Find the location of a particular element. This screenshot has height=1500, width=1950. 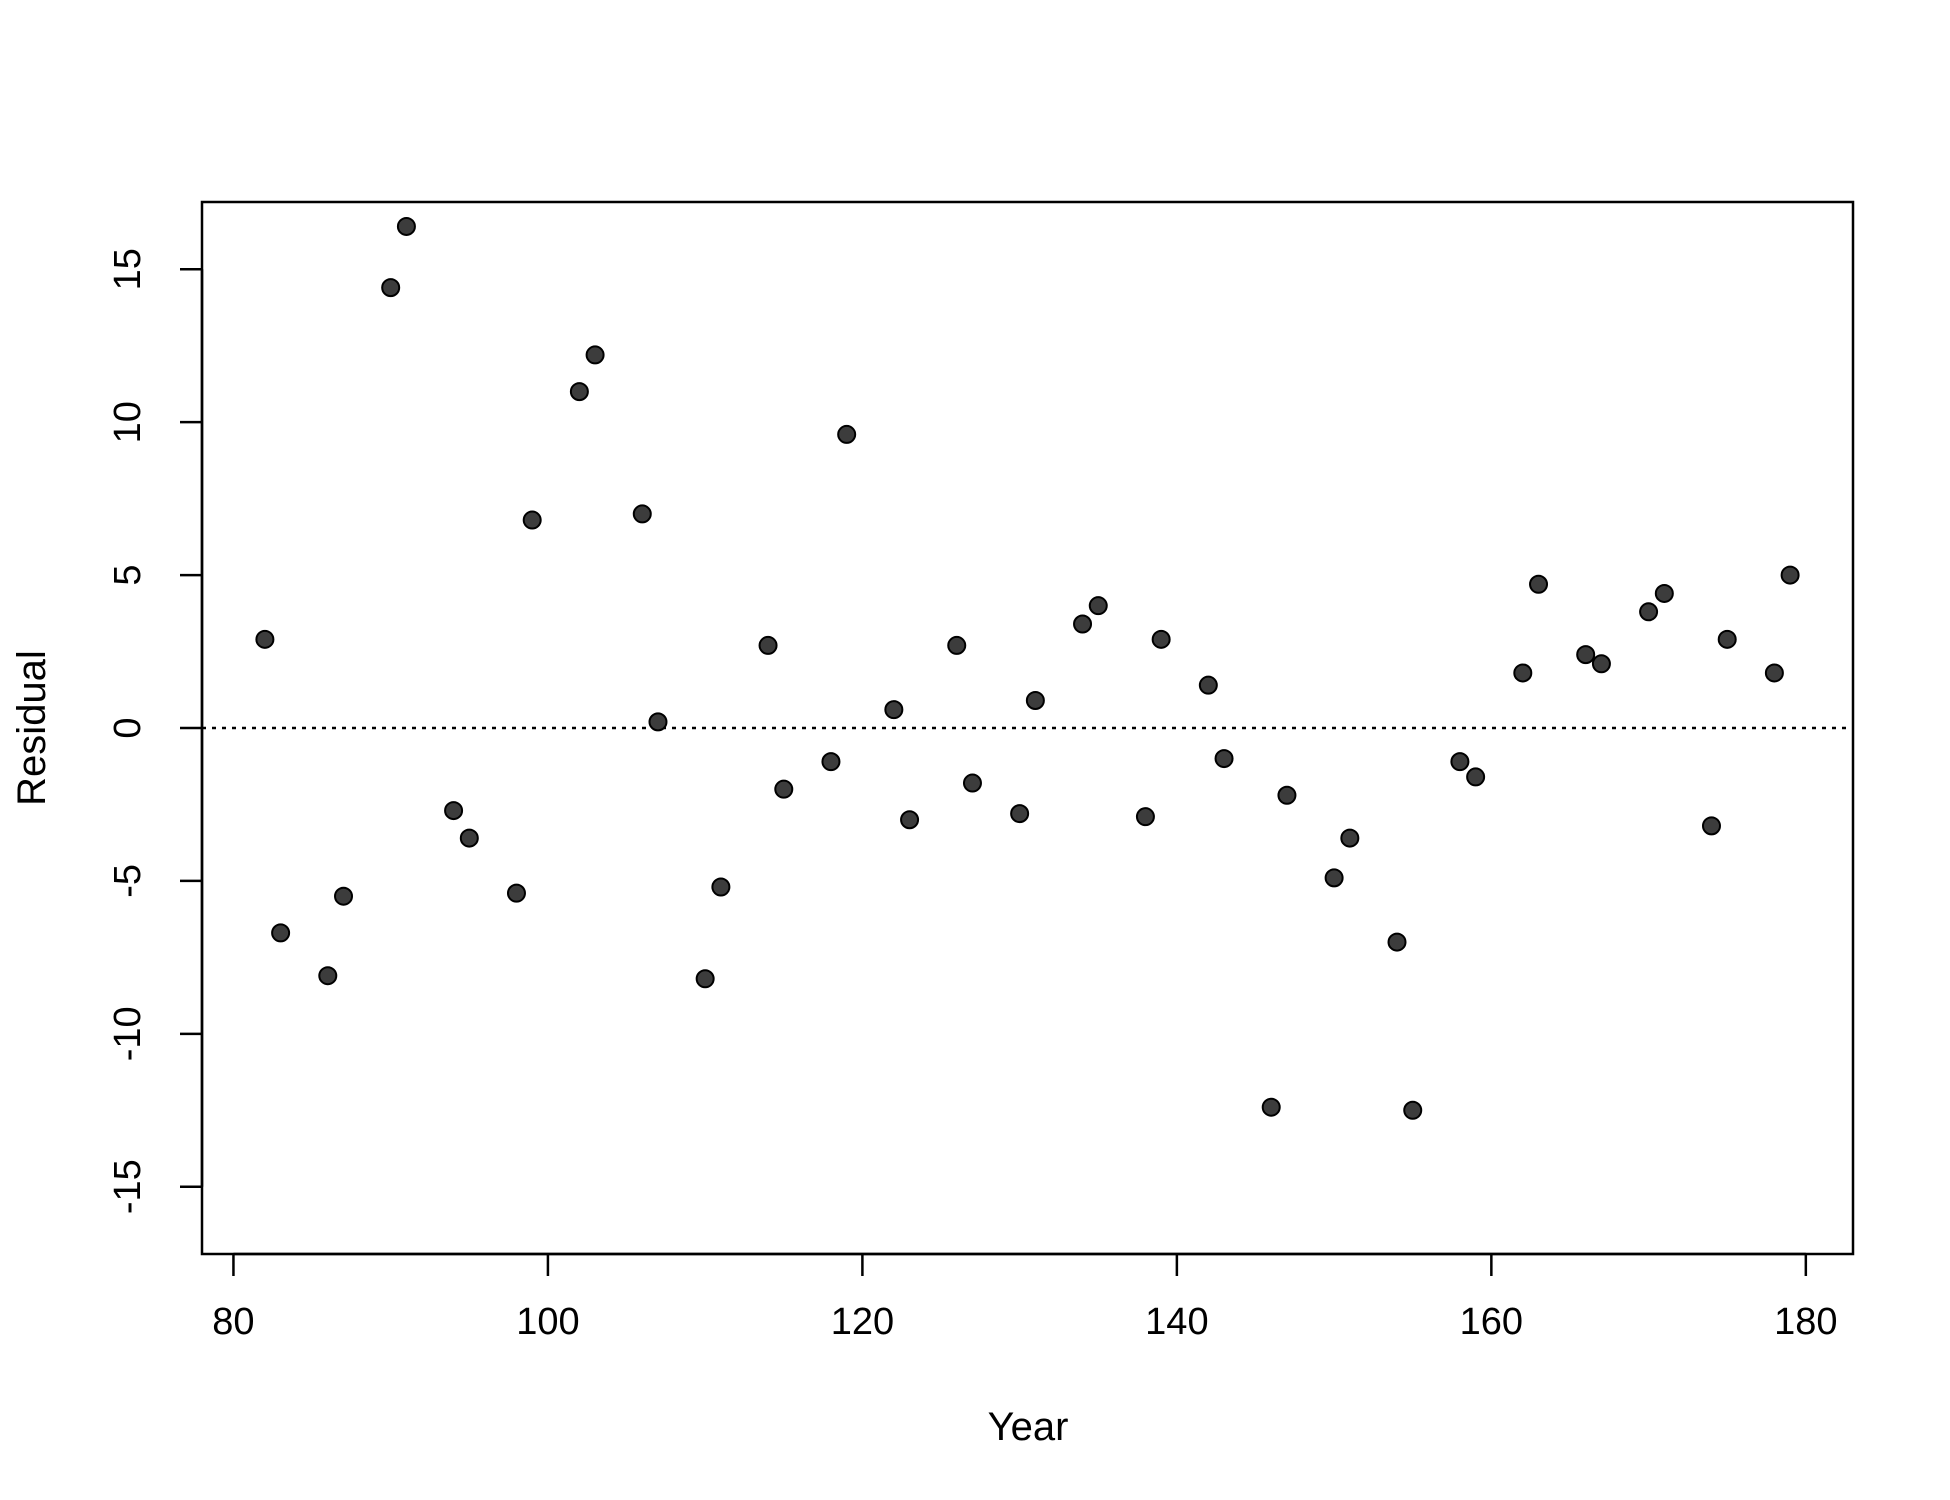

y-axis: -15 -10 -5 0 5 10 15 is located at coordinates (155, 731).